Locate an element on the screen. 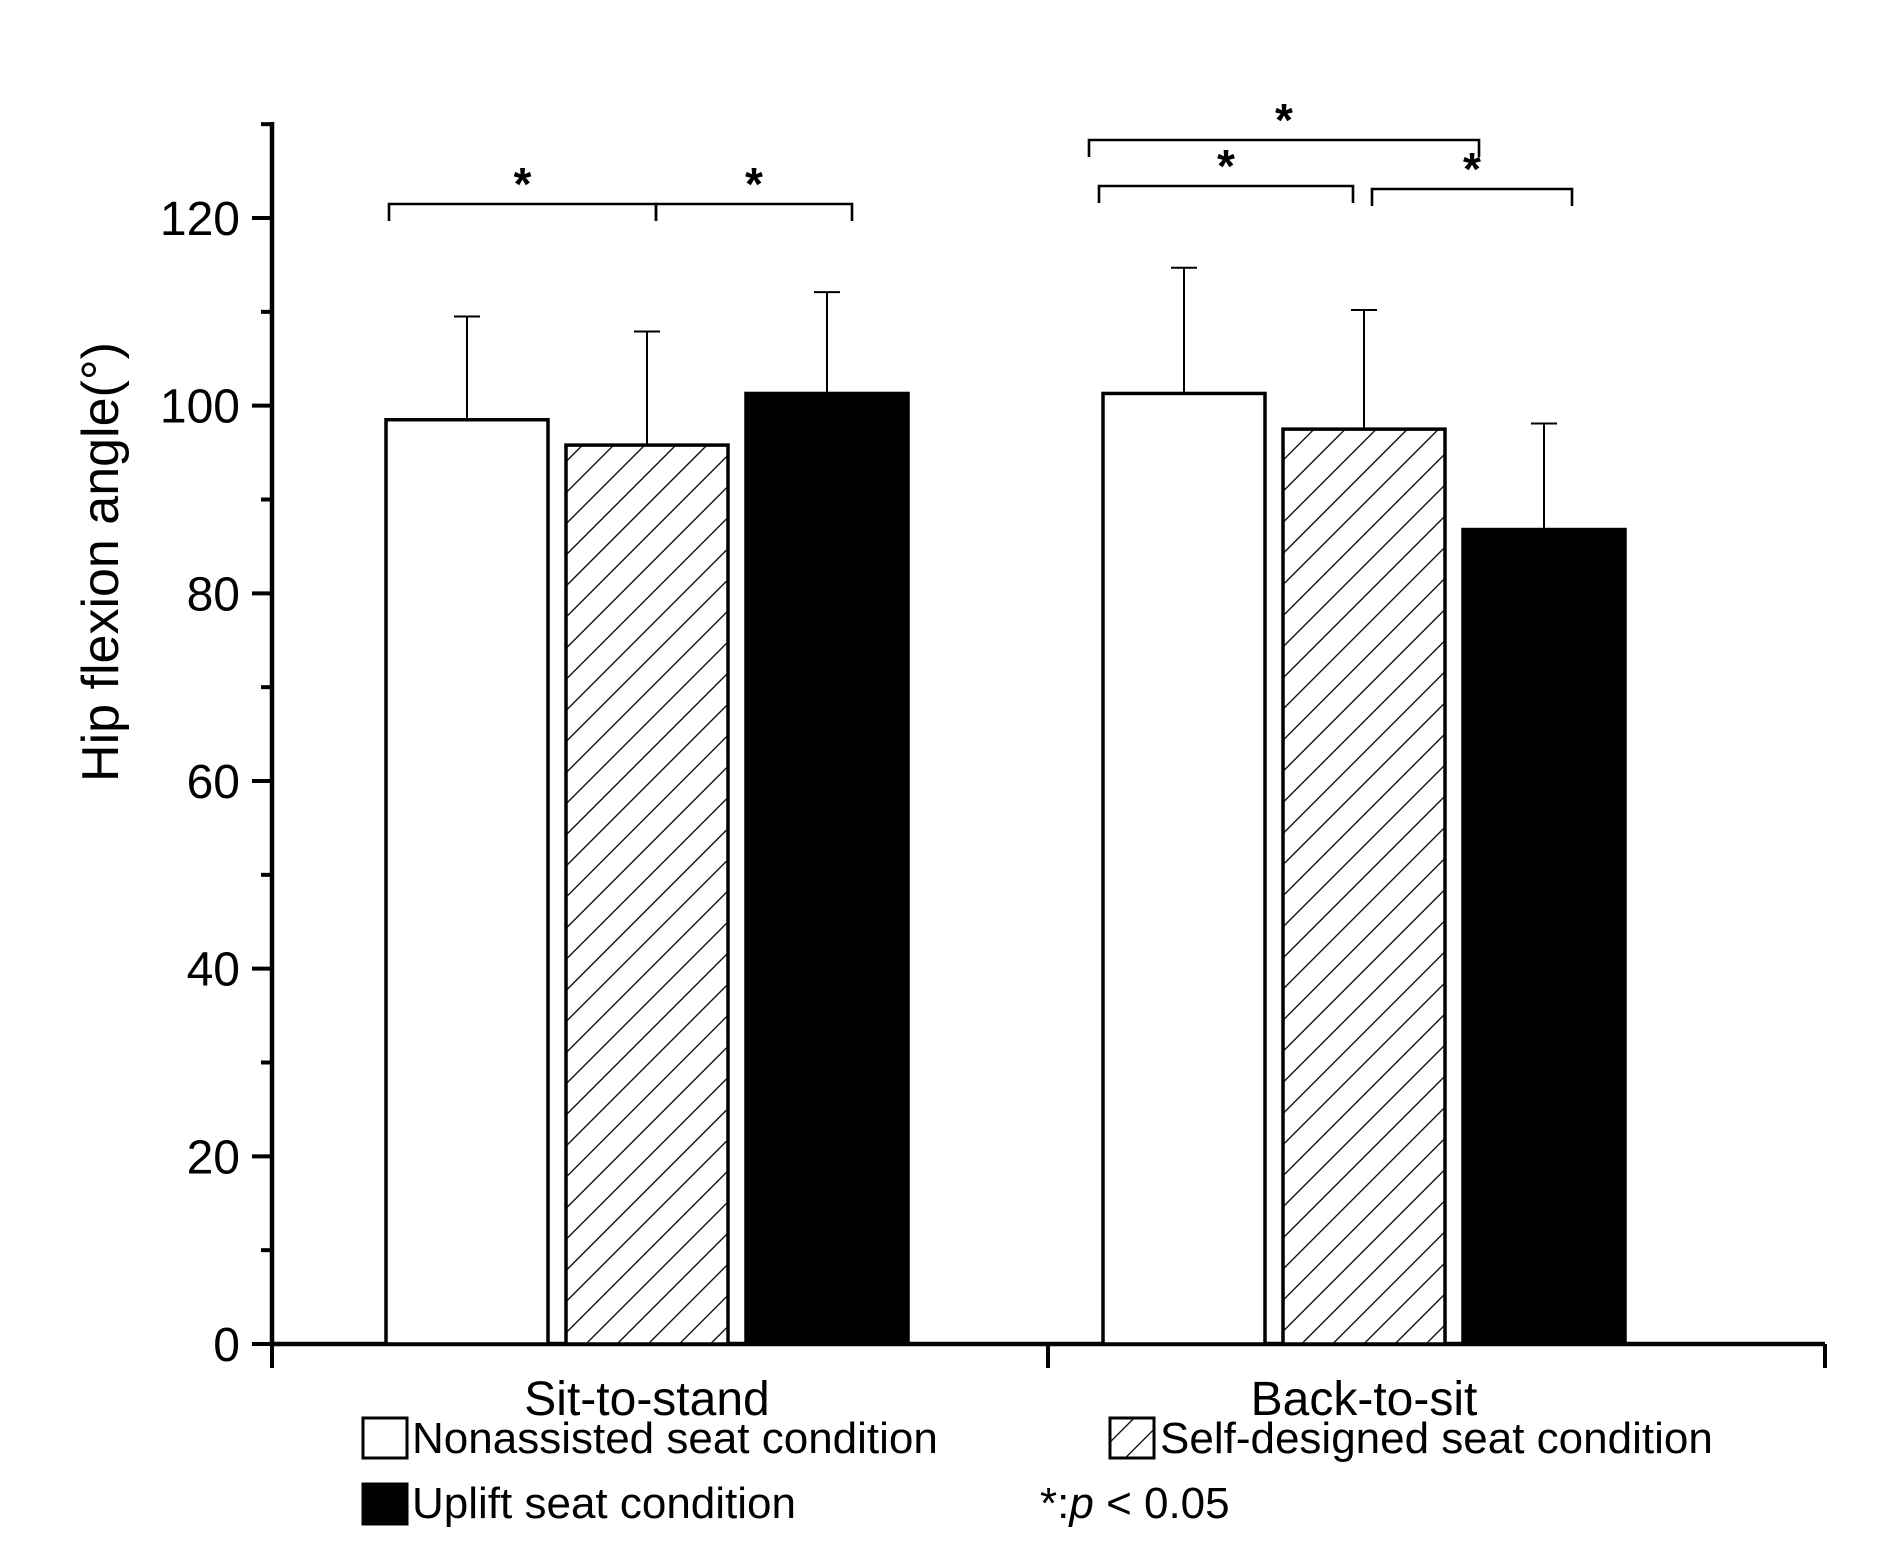 The width and height of the screenshot is (1883, 1563). legend-item: Uplift seat condition is located at coordinates (578, 1503).